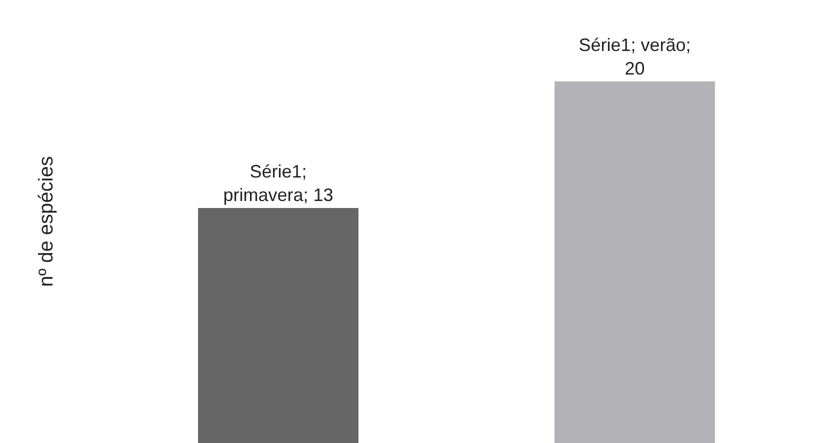 The height and width of the screenshot is (443, 813). Describe the element at coordinates (47, 221) in the screenshot. I see `y-axis-title: nº de espécies` at that location.